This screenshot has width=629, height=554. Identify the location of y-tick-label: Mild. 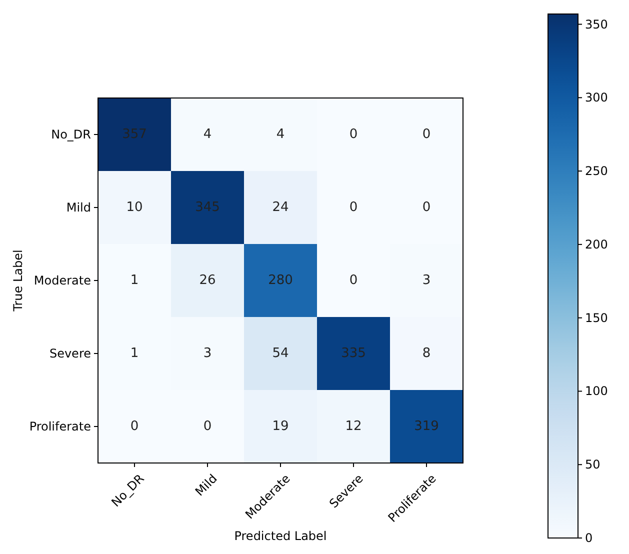
(78, 207).